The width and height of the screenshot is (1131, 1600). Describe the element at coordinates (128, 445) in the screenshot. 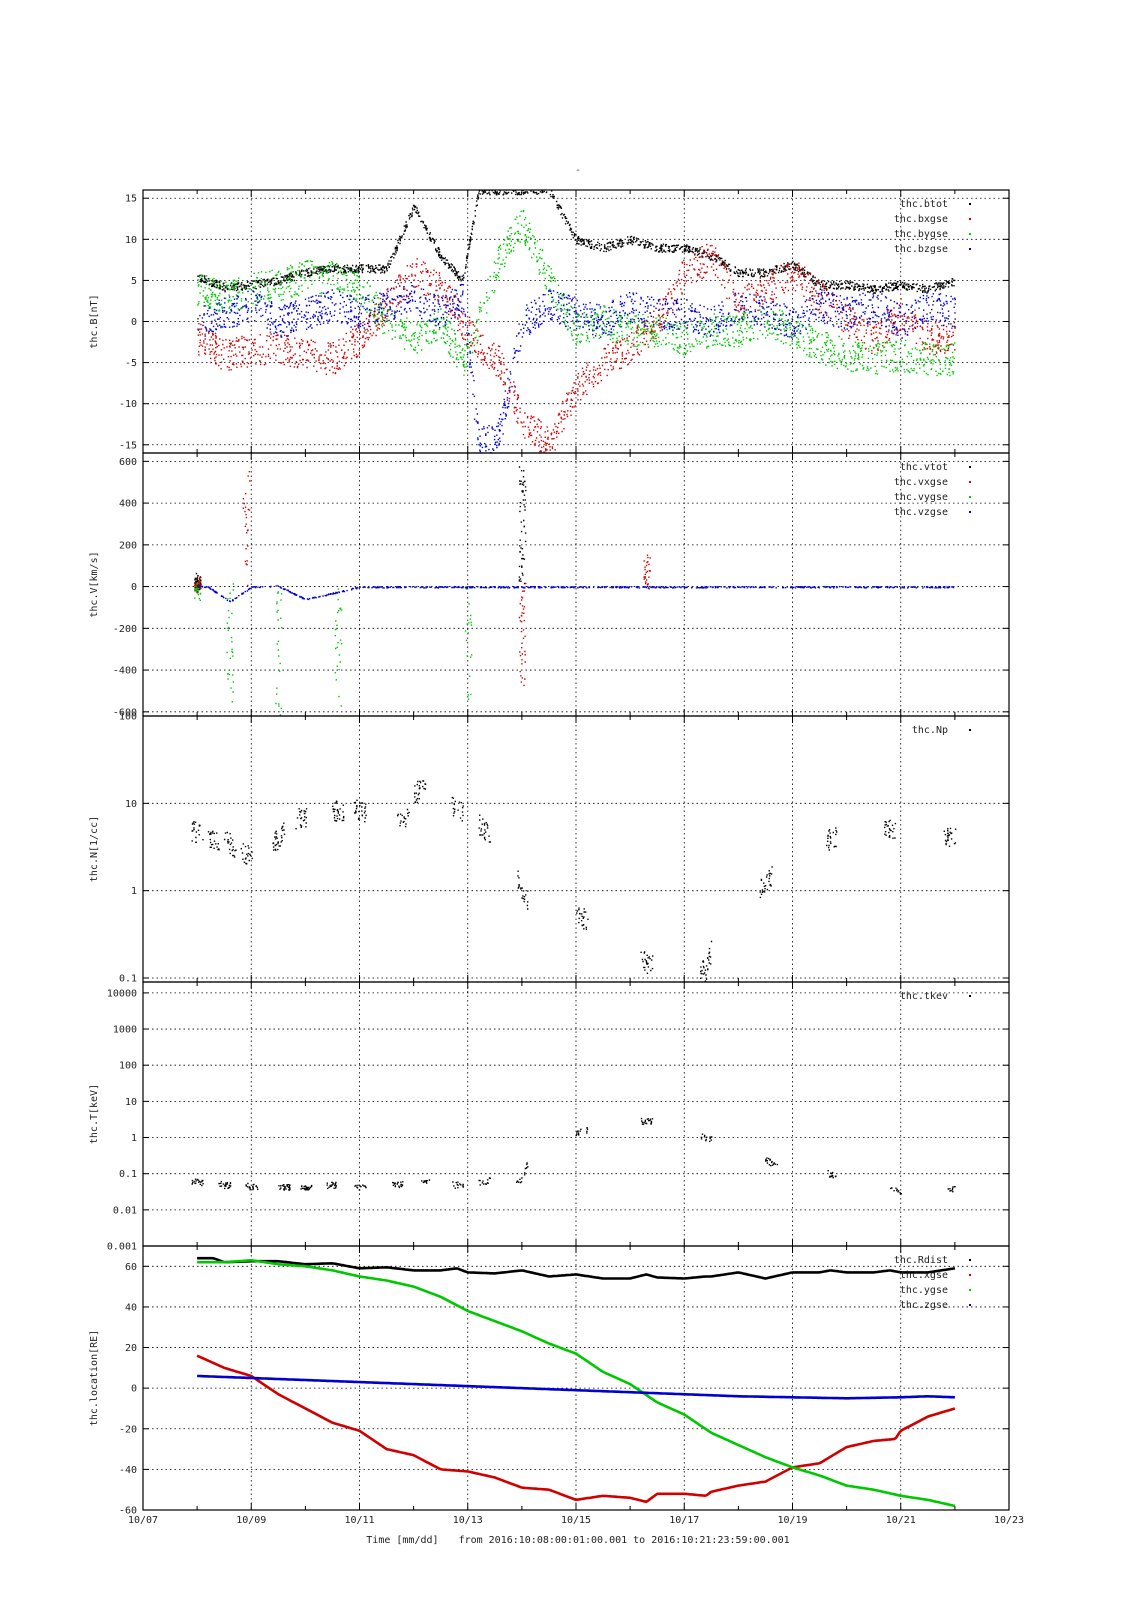

I see `panel-B-ytick-label: -15` at that location.